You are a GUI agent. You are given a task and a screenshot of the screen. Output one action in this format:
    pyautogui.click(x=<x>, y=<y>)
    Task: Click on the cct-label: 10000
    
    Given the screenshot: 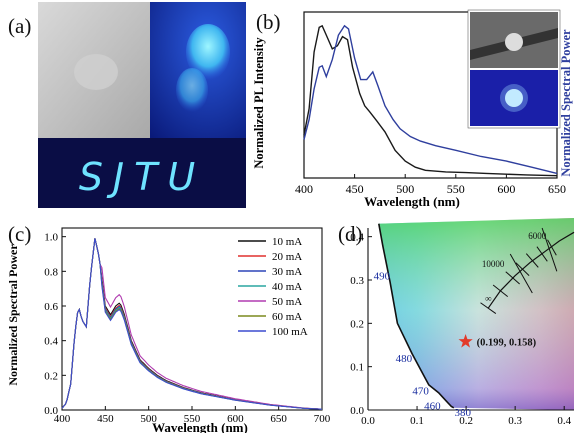 What is the action you would take?
    pyautogui.click(x=493, y=264)
    